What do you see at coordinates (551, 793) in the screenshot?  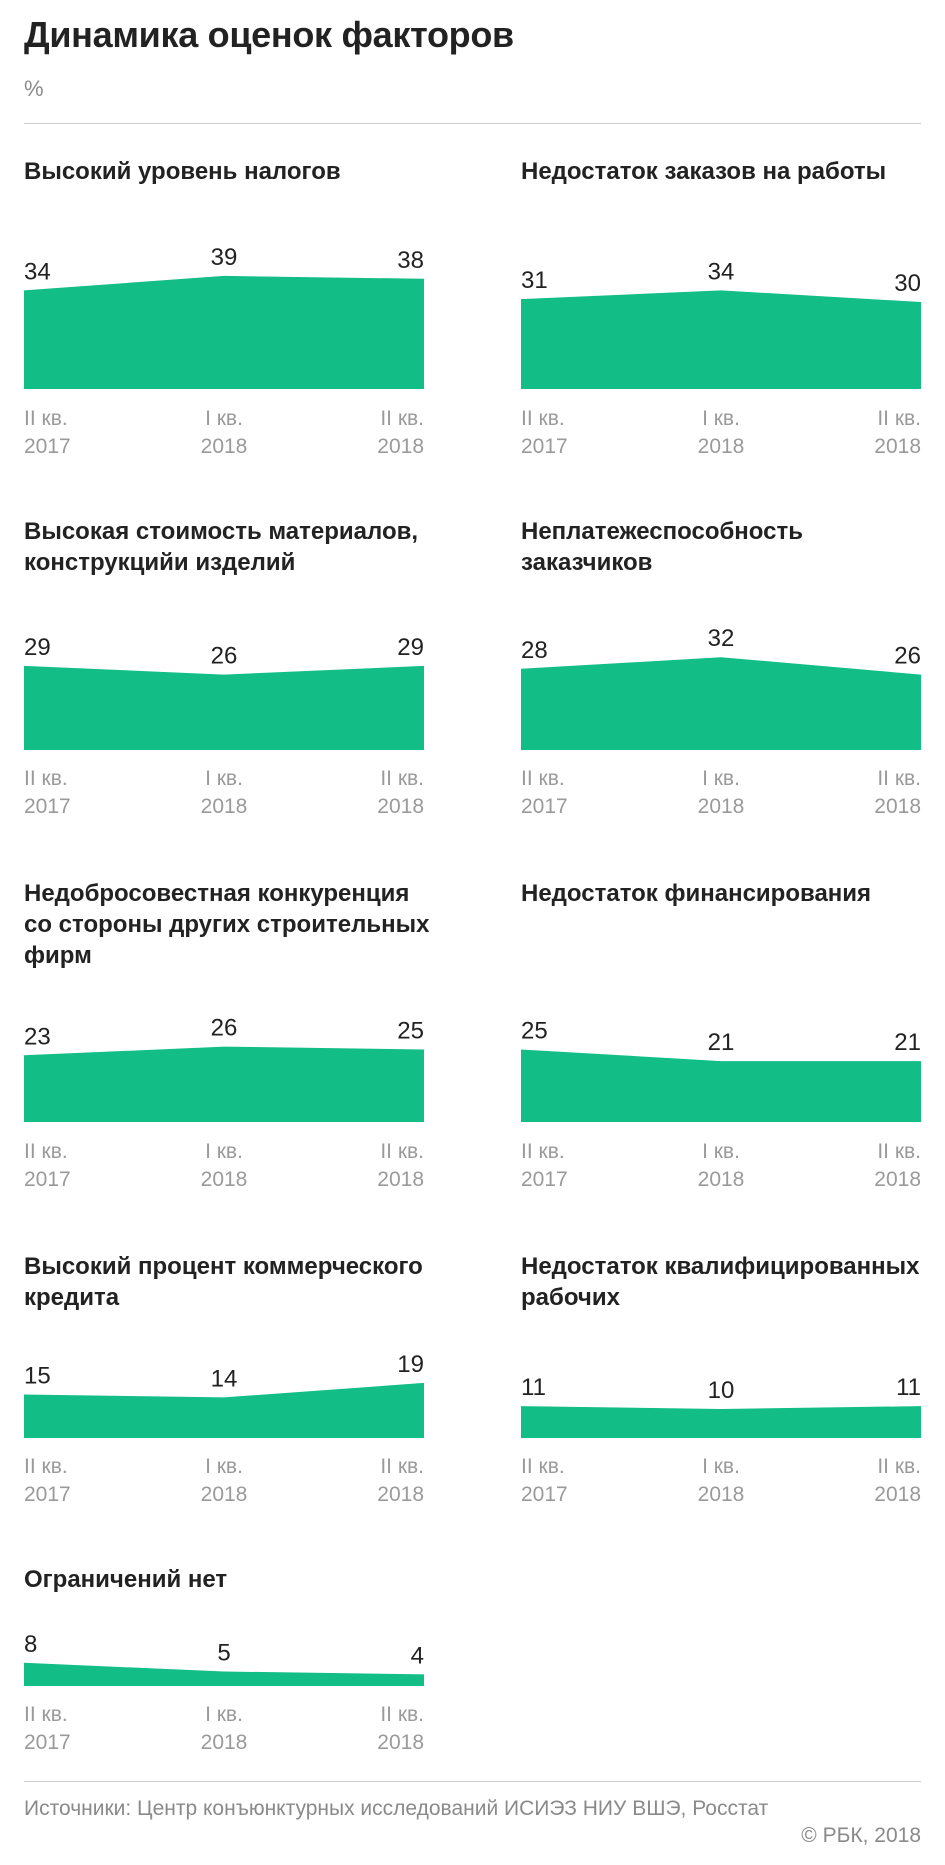 I see `x-tick-label-4-1: II кв. 2017` at bounding box center [551, 793].